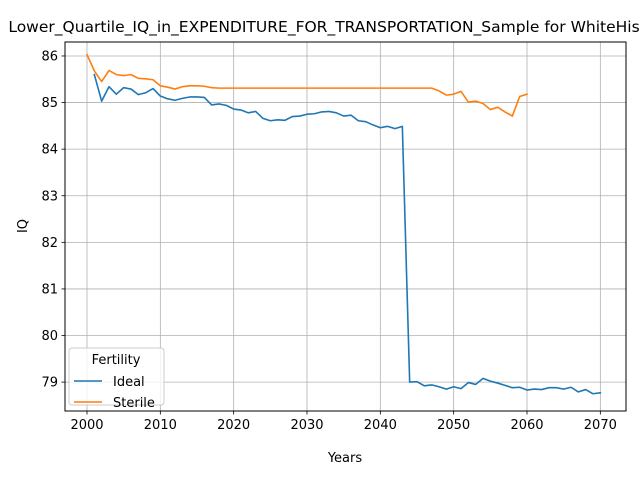 The image size is (640, 480). I want to click on x-axis-label: Years, so click(345, 458).